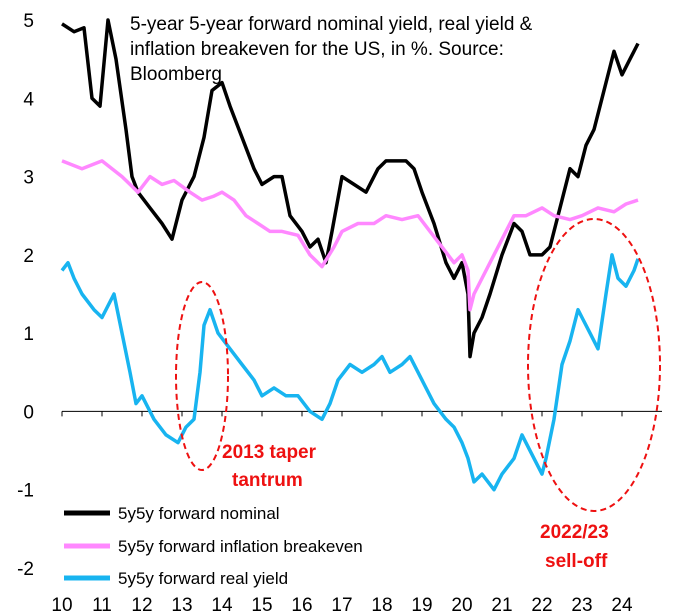  What do you see at coordinates (581, 605) in the screenshot?
I see `x-tick-label: 23` at bounding box center [581, 605].